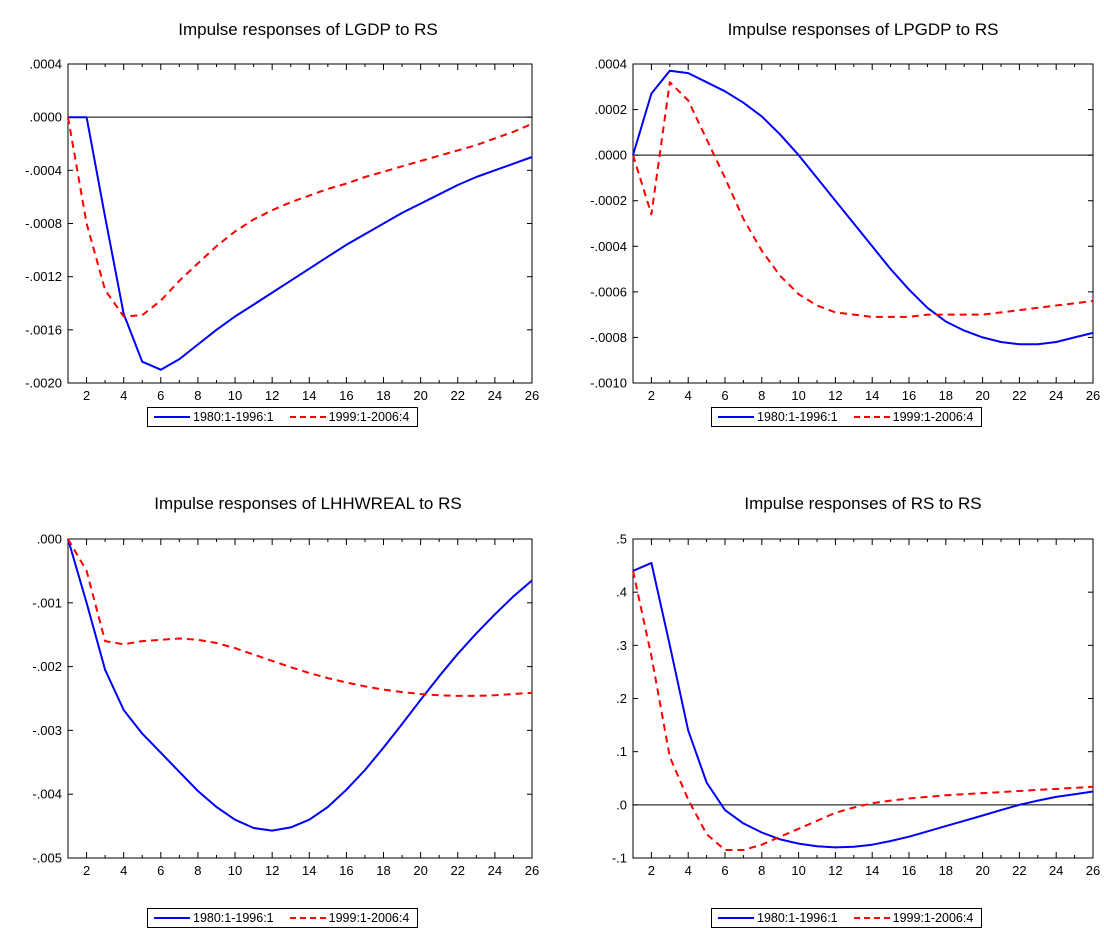  What do you see at coordinates (49, 539) in the screenshot?
I see `y-tick-label: .000` at bounding box center [49, 539].